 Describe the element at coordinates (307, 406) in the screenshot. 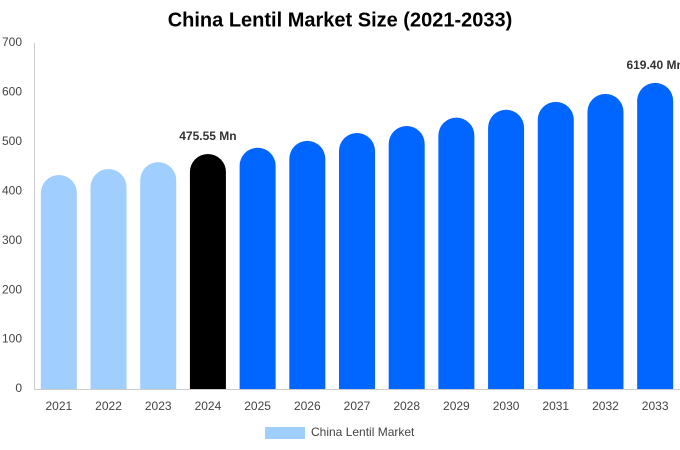

I see `x-tick-label: 2026` at that location.